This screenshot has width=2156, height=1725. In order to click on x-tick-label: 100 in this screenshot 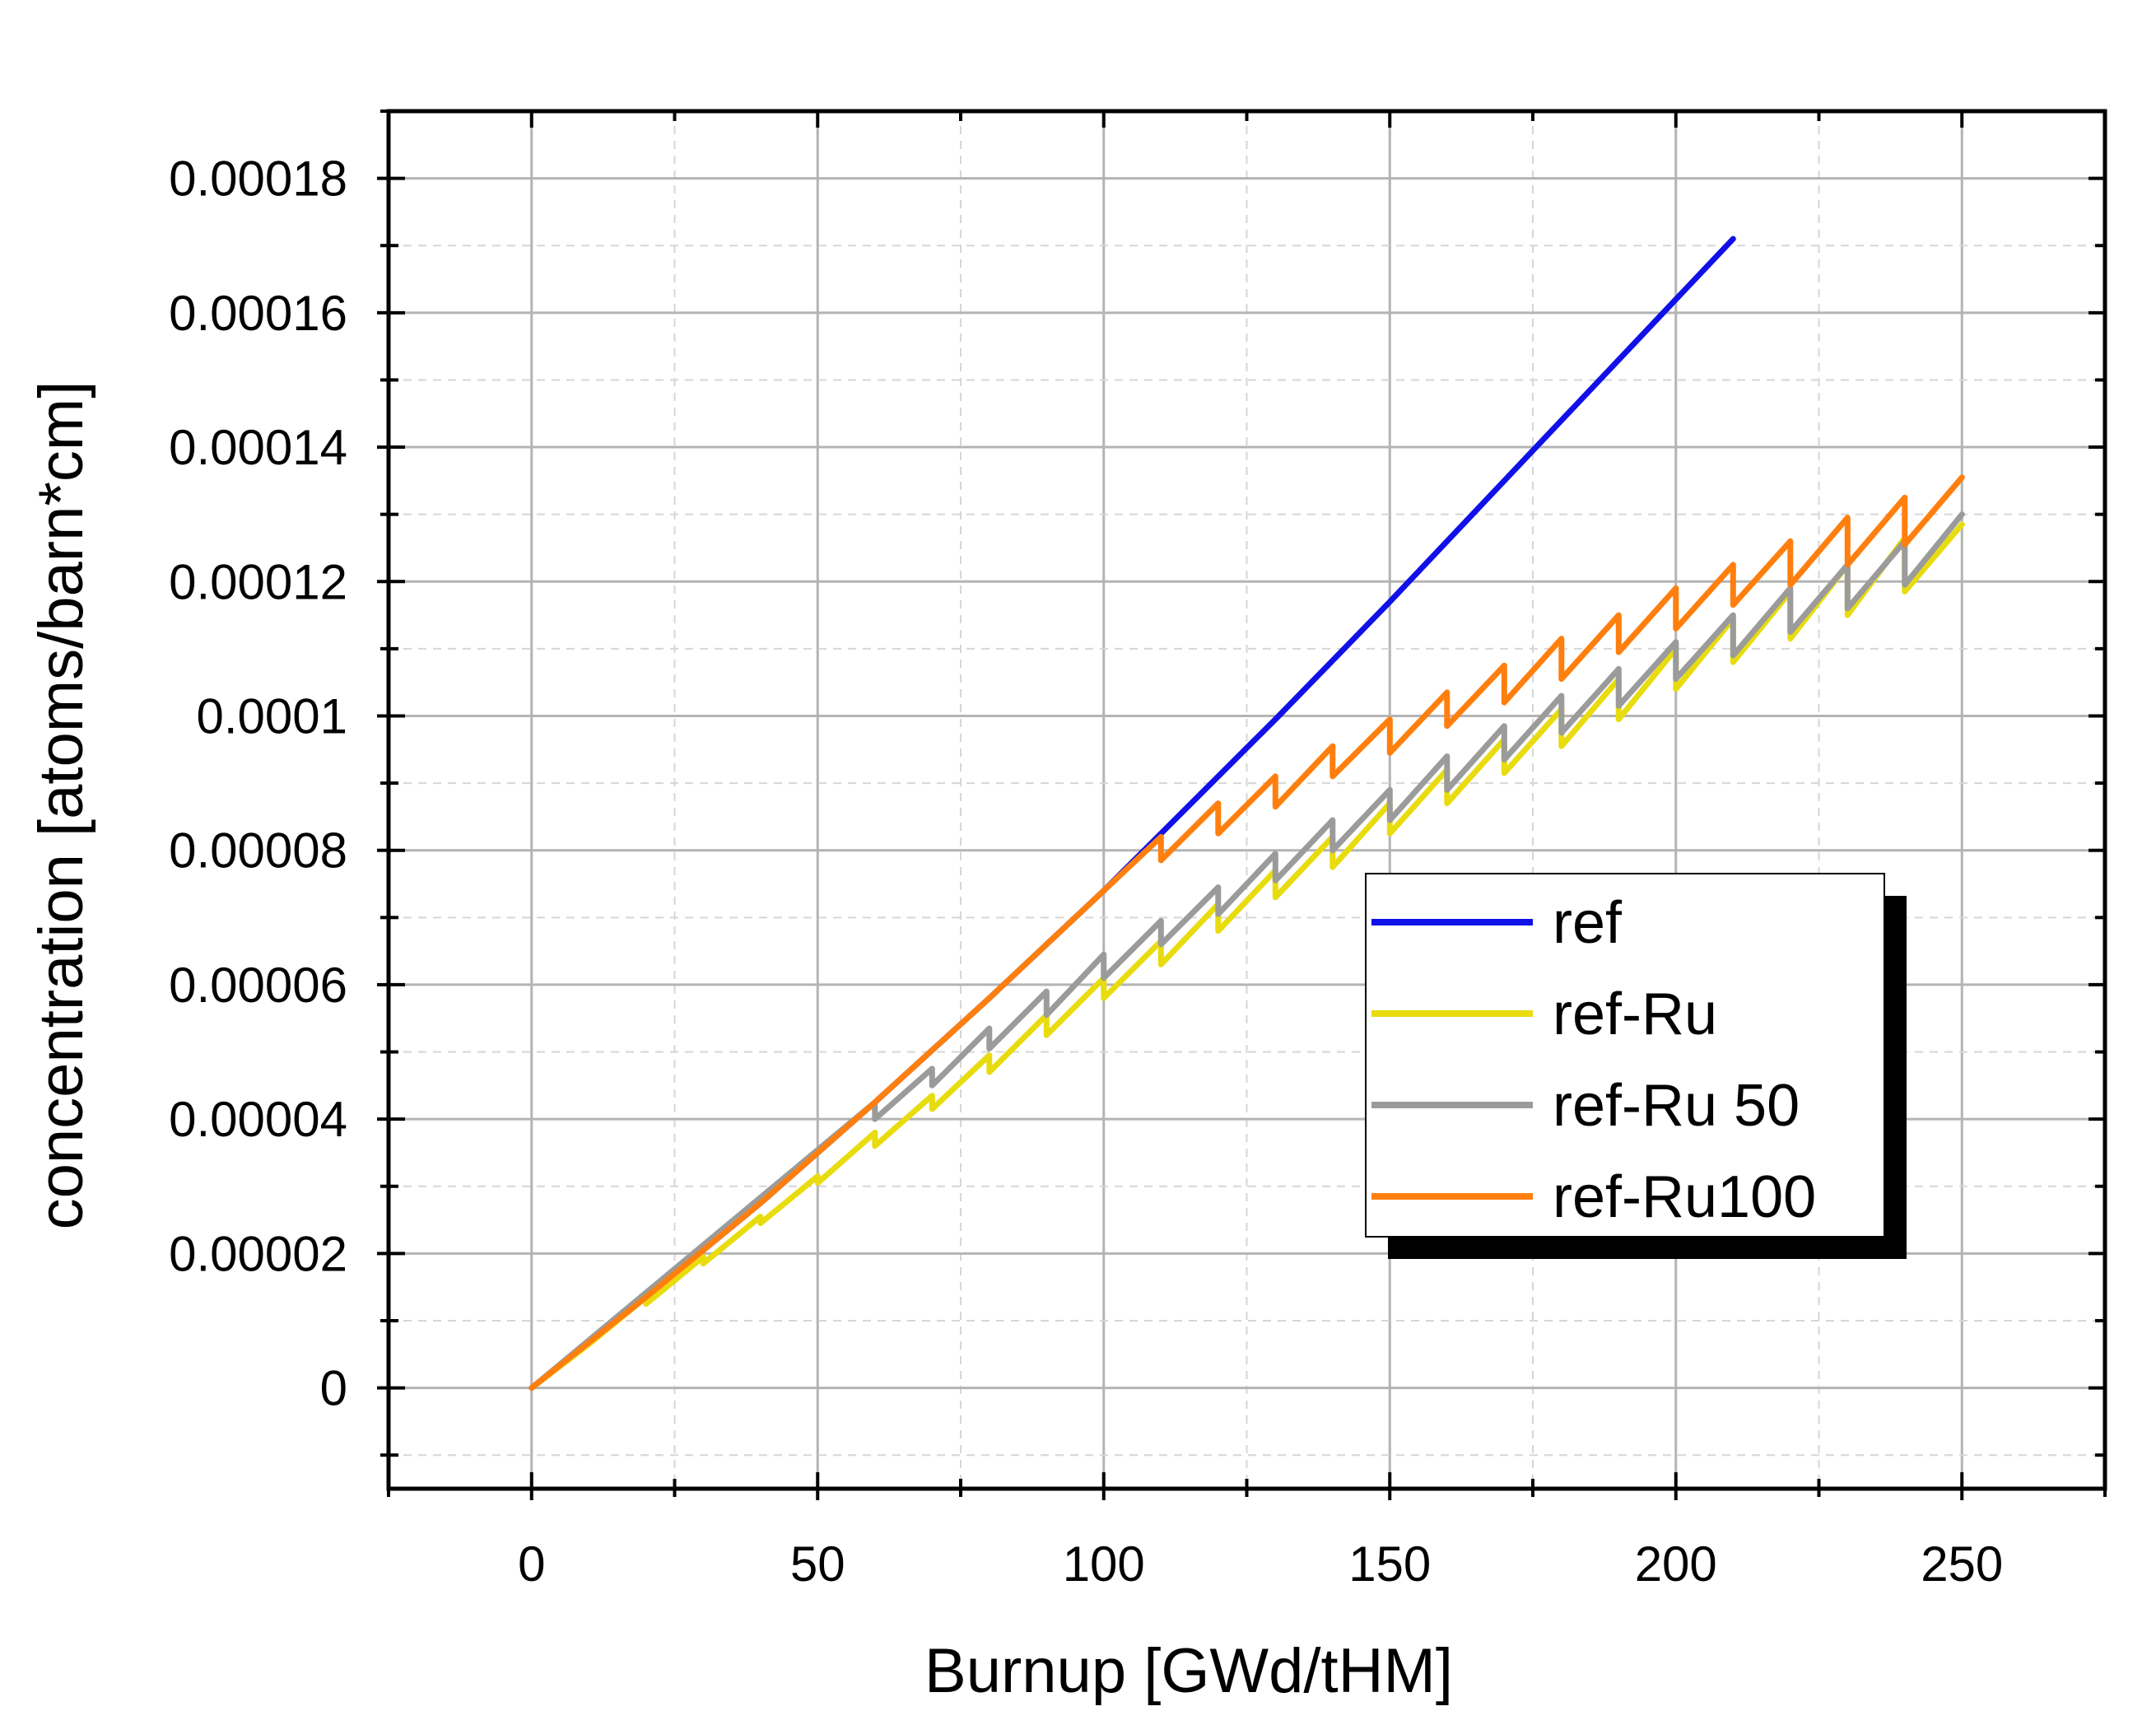, I will do `click(1104, 1564)`.